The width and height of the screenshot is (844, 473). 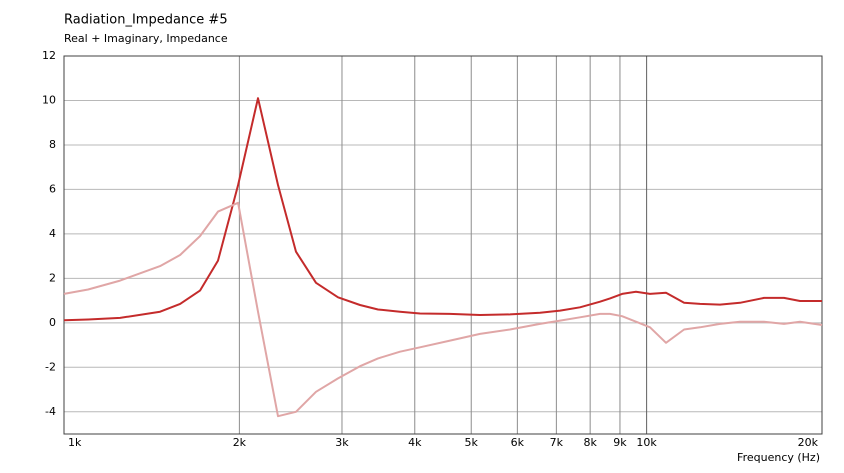 What do you see at coordinates (50, 411) in the screenshot?
I see `y-tick-label: -4` at bounding box center [50, 411].